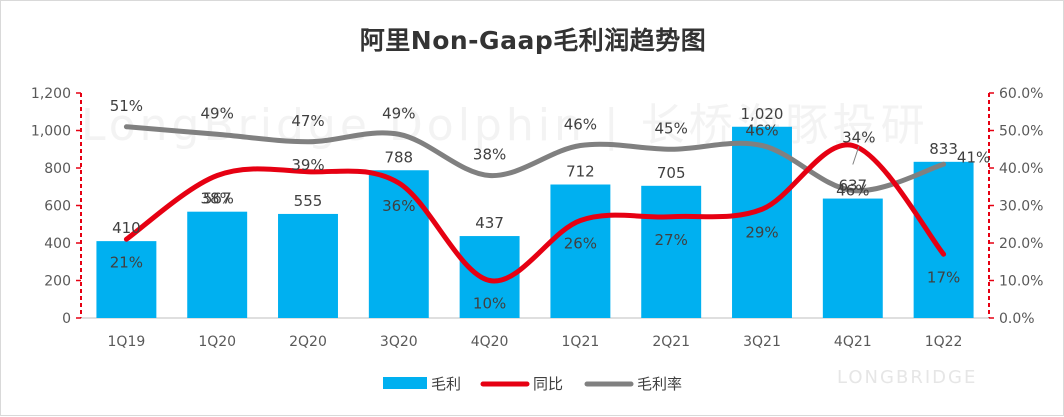  I want to click on left-axis-tick-label: 400, so click(57, 244).